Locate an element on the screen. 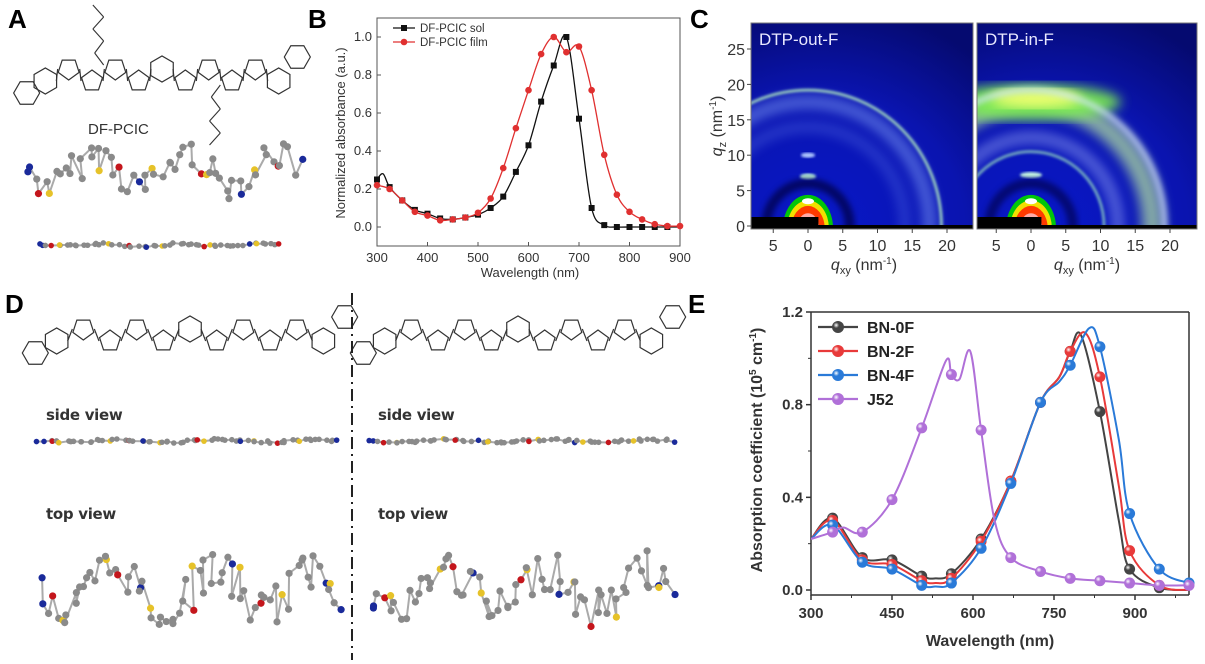 This screenshot has height=664, width=1205. y-tick-label: 0.4 is located at coordinates (793, 497).